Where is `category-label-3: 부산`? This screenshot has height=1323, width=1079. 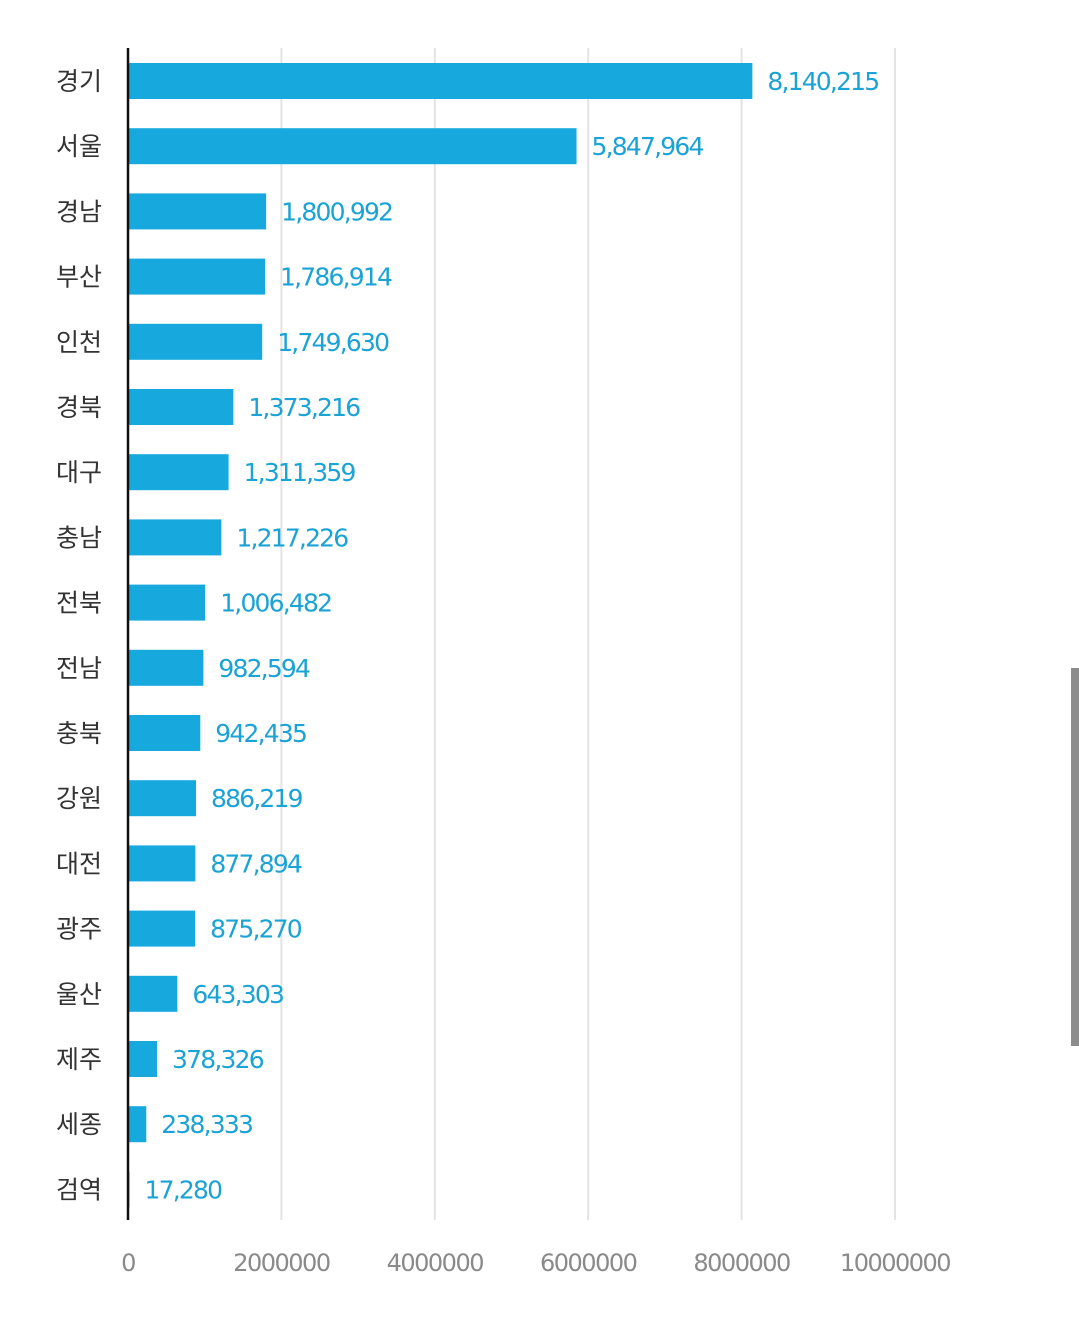
category-label-3: 부산 is located at coordinates (79, 277).